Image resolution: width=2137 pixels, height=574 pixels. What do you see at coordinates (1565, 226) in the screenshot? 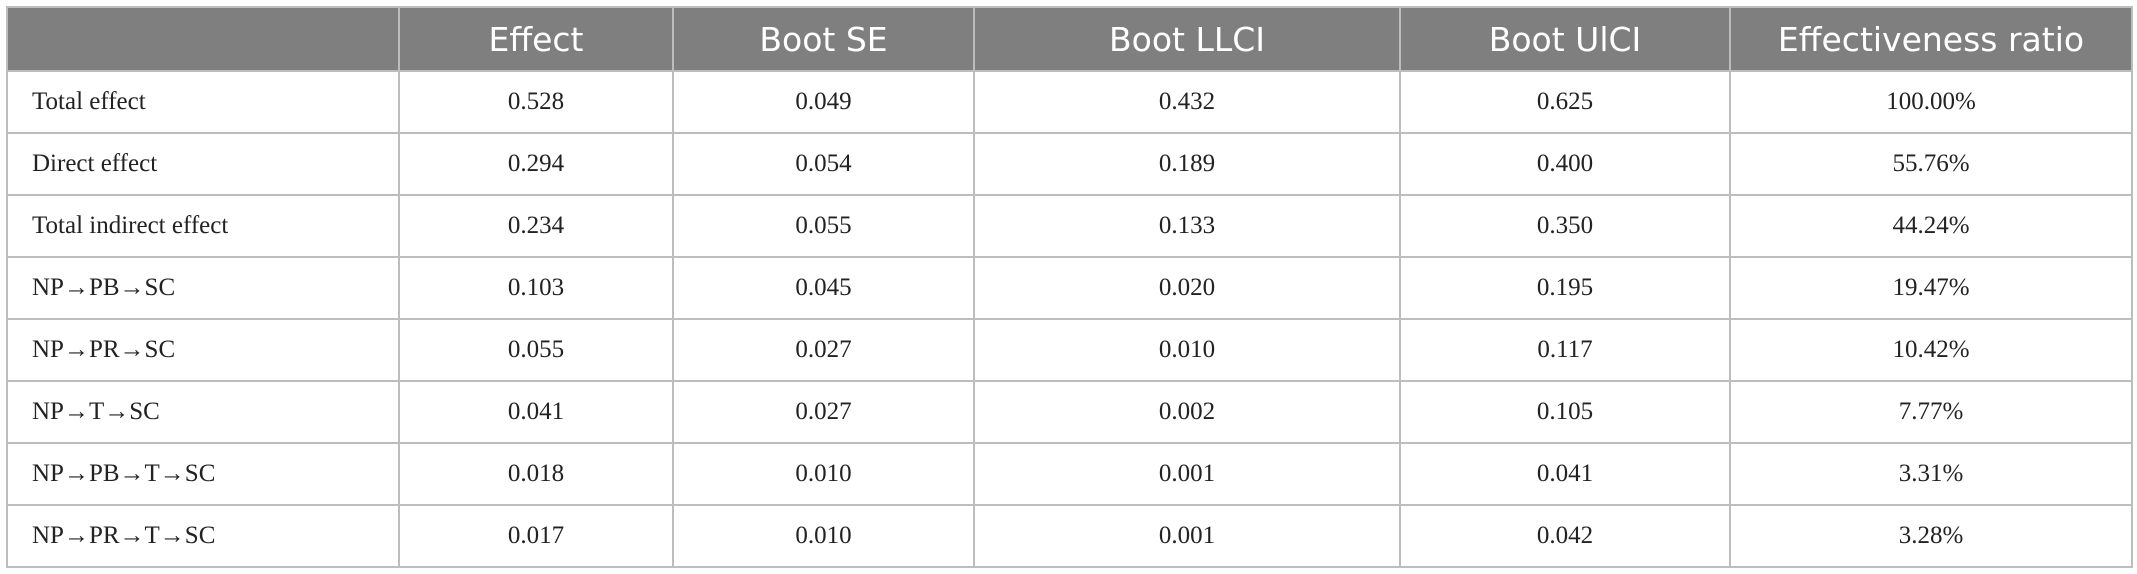
I see `boot-ulci-cell: 0.350` at bounding box center [1565, 226].